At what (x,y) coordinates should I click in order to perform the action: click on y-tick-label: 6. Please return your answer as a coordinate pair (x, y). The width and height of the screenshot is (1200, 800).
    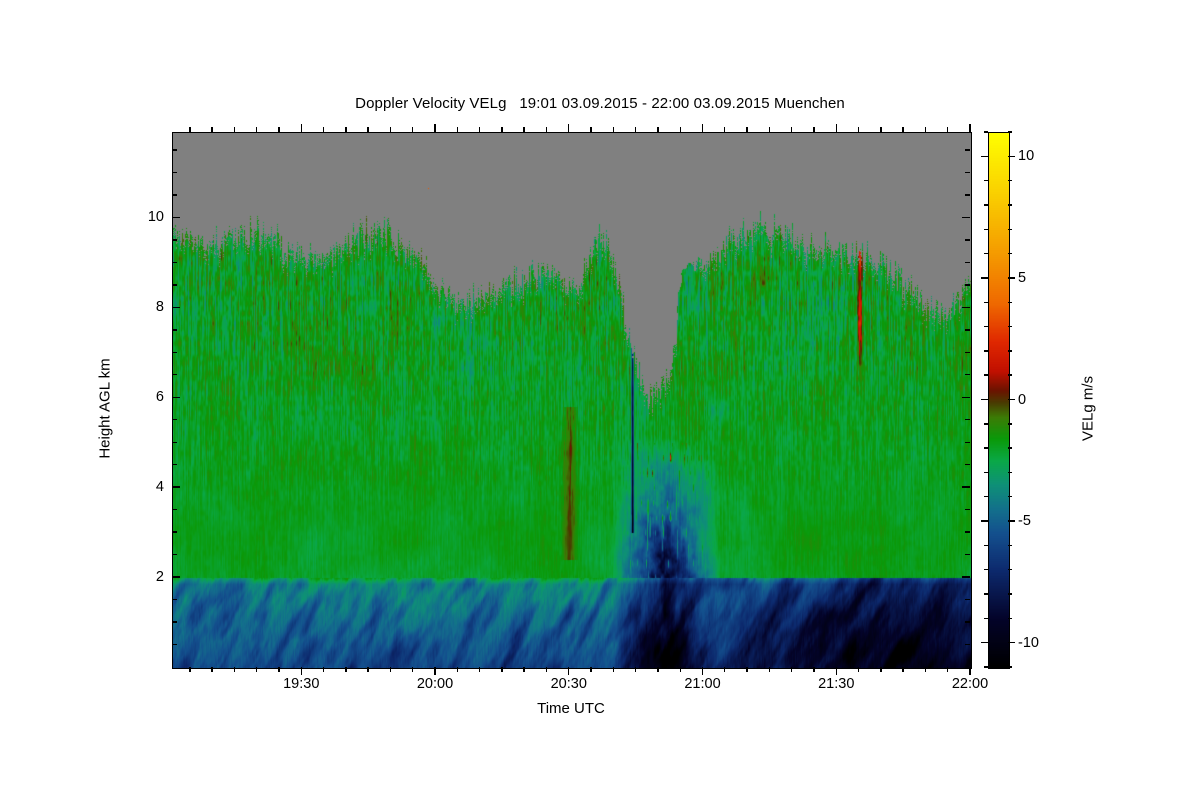
    Looking at the image, I should click on (159, 397).